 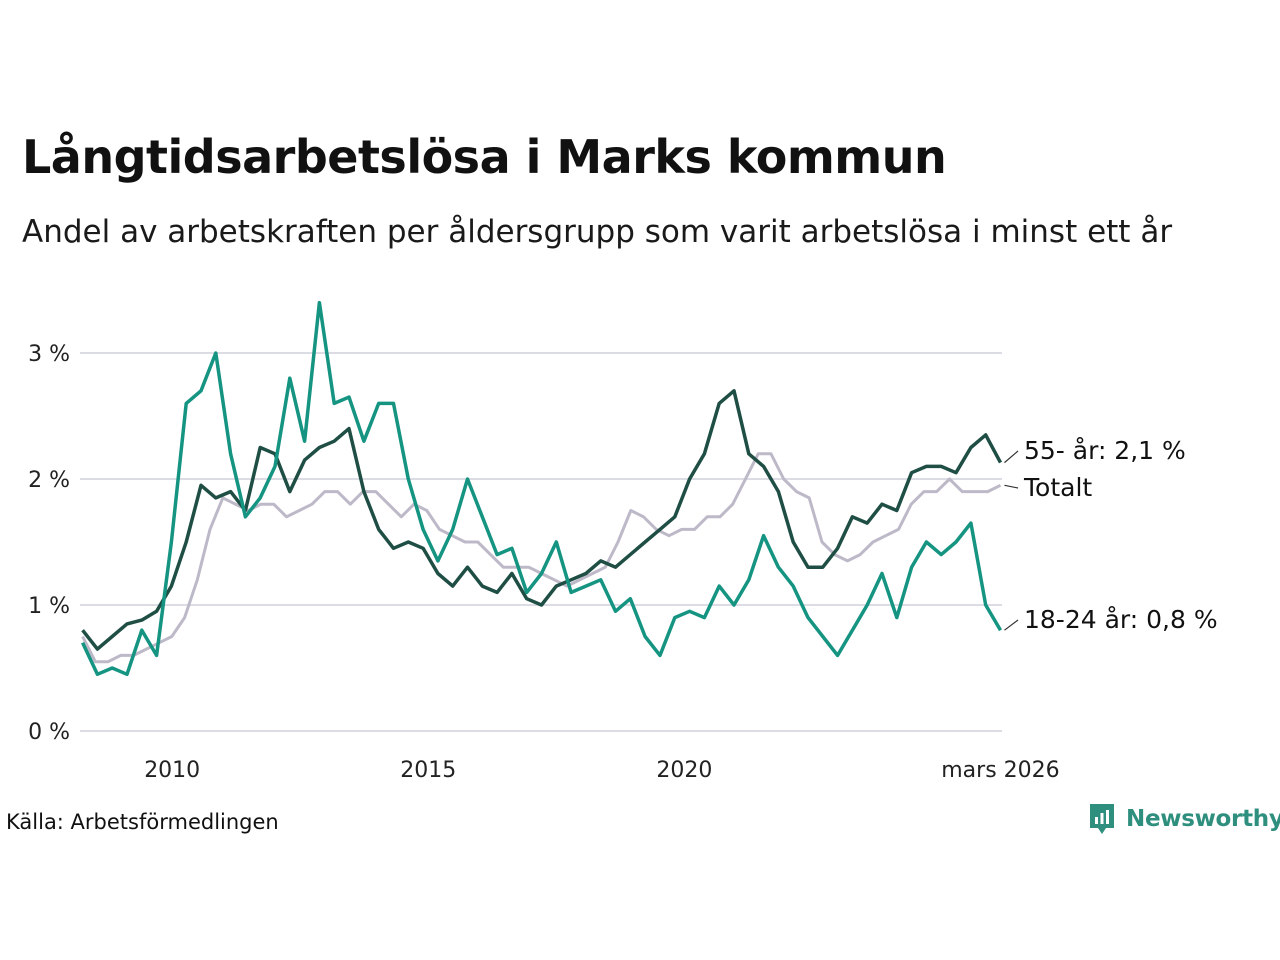 What do you see at coordinates (49, 354) in the screenshot?
I see `y-tick-label: 3 %` at bounding box center [49, 354].